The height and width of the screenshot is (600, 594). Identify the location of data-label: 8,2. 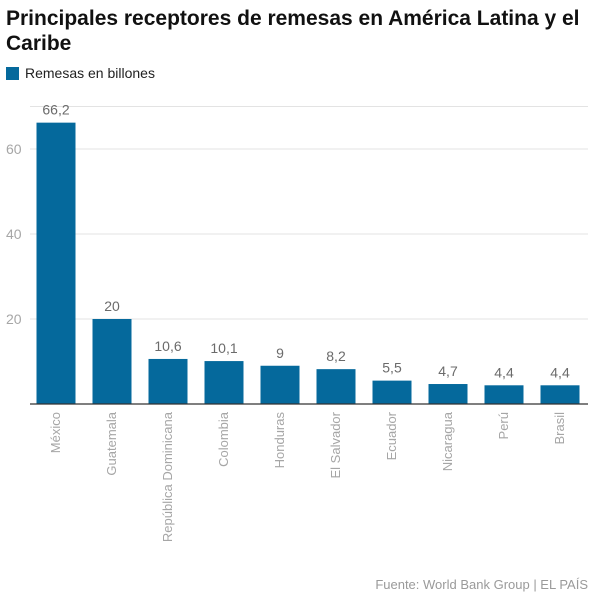
(336, 356).